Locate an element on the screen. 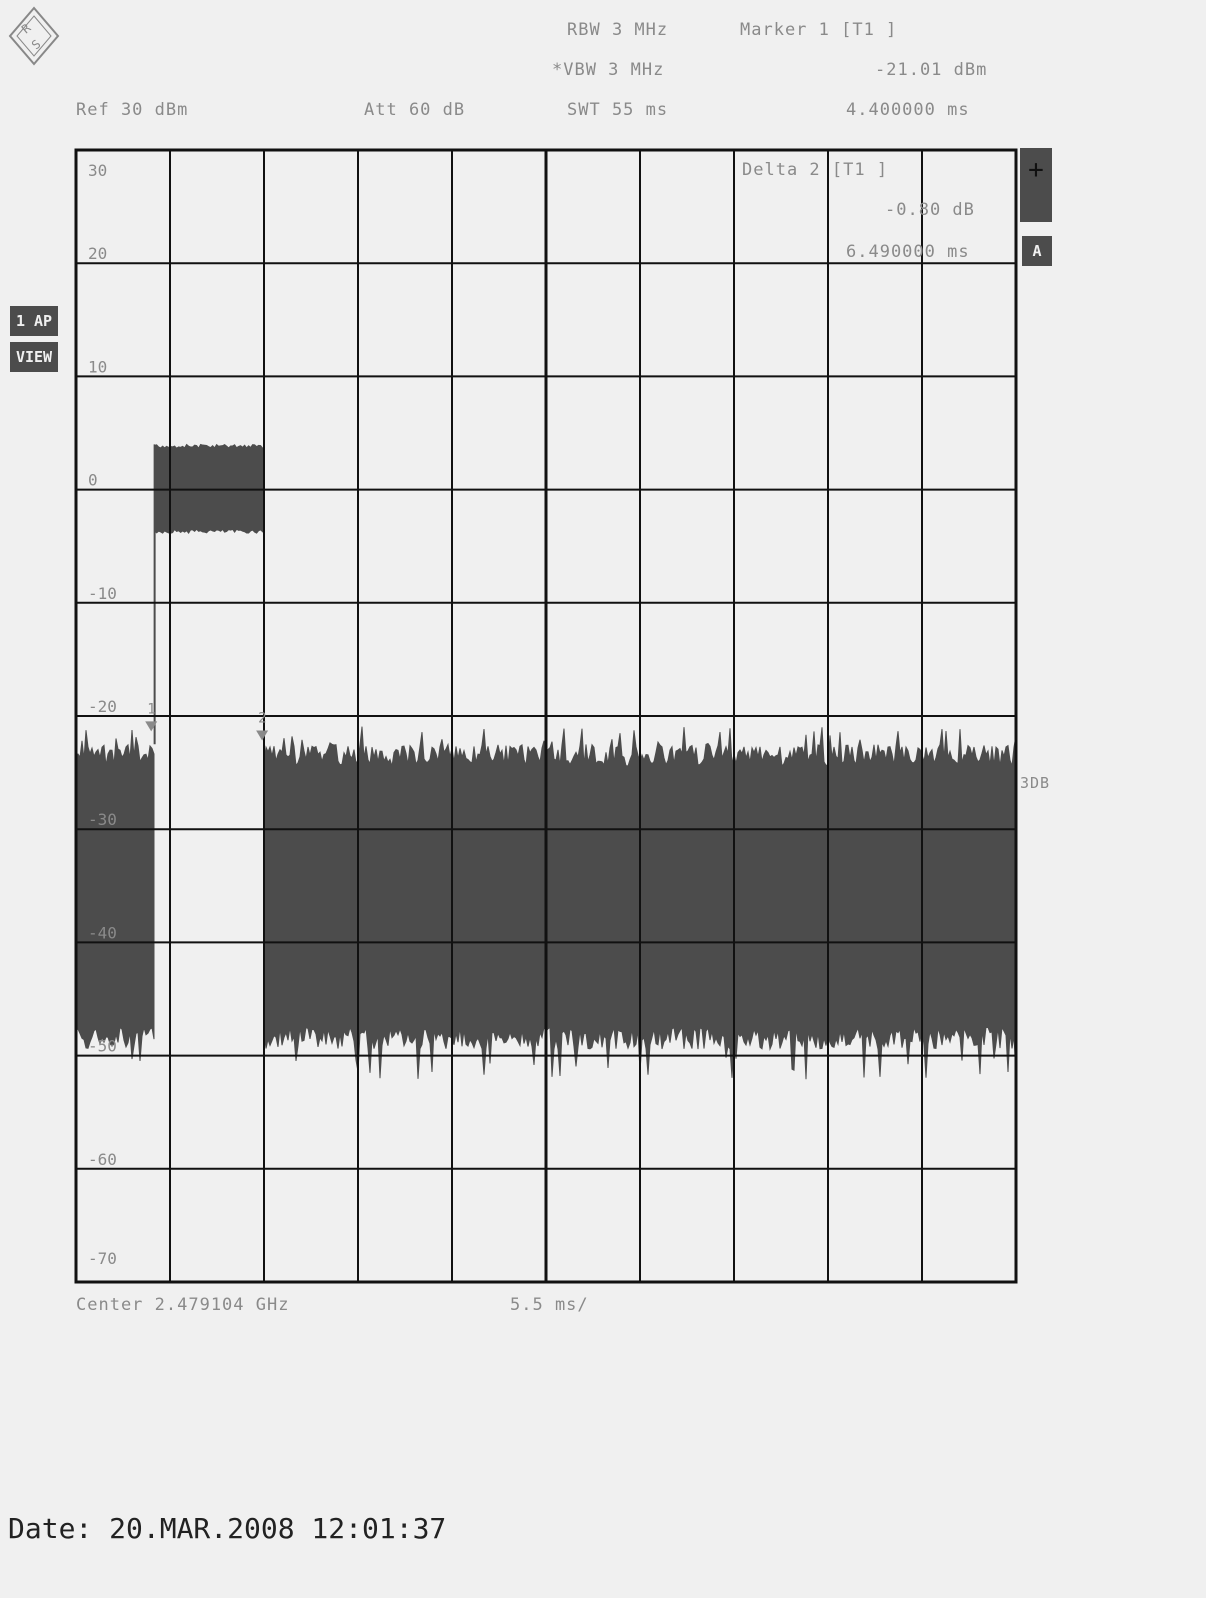  trace-label-1ap: 1 AP is located at coordinates (34, 321).